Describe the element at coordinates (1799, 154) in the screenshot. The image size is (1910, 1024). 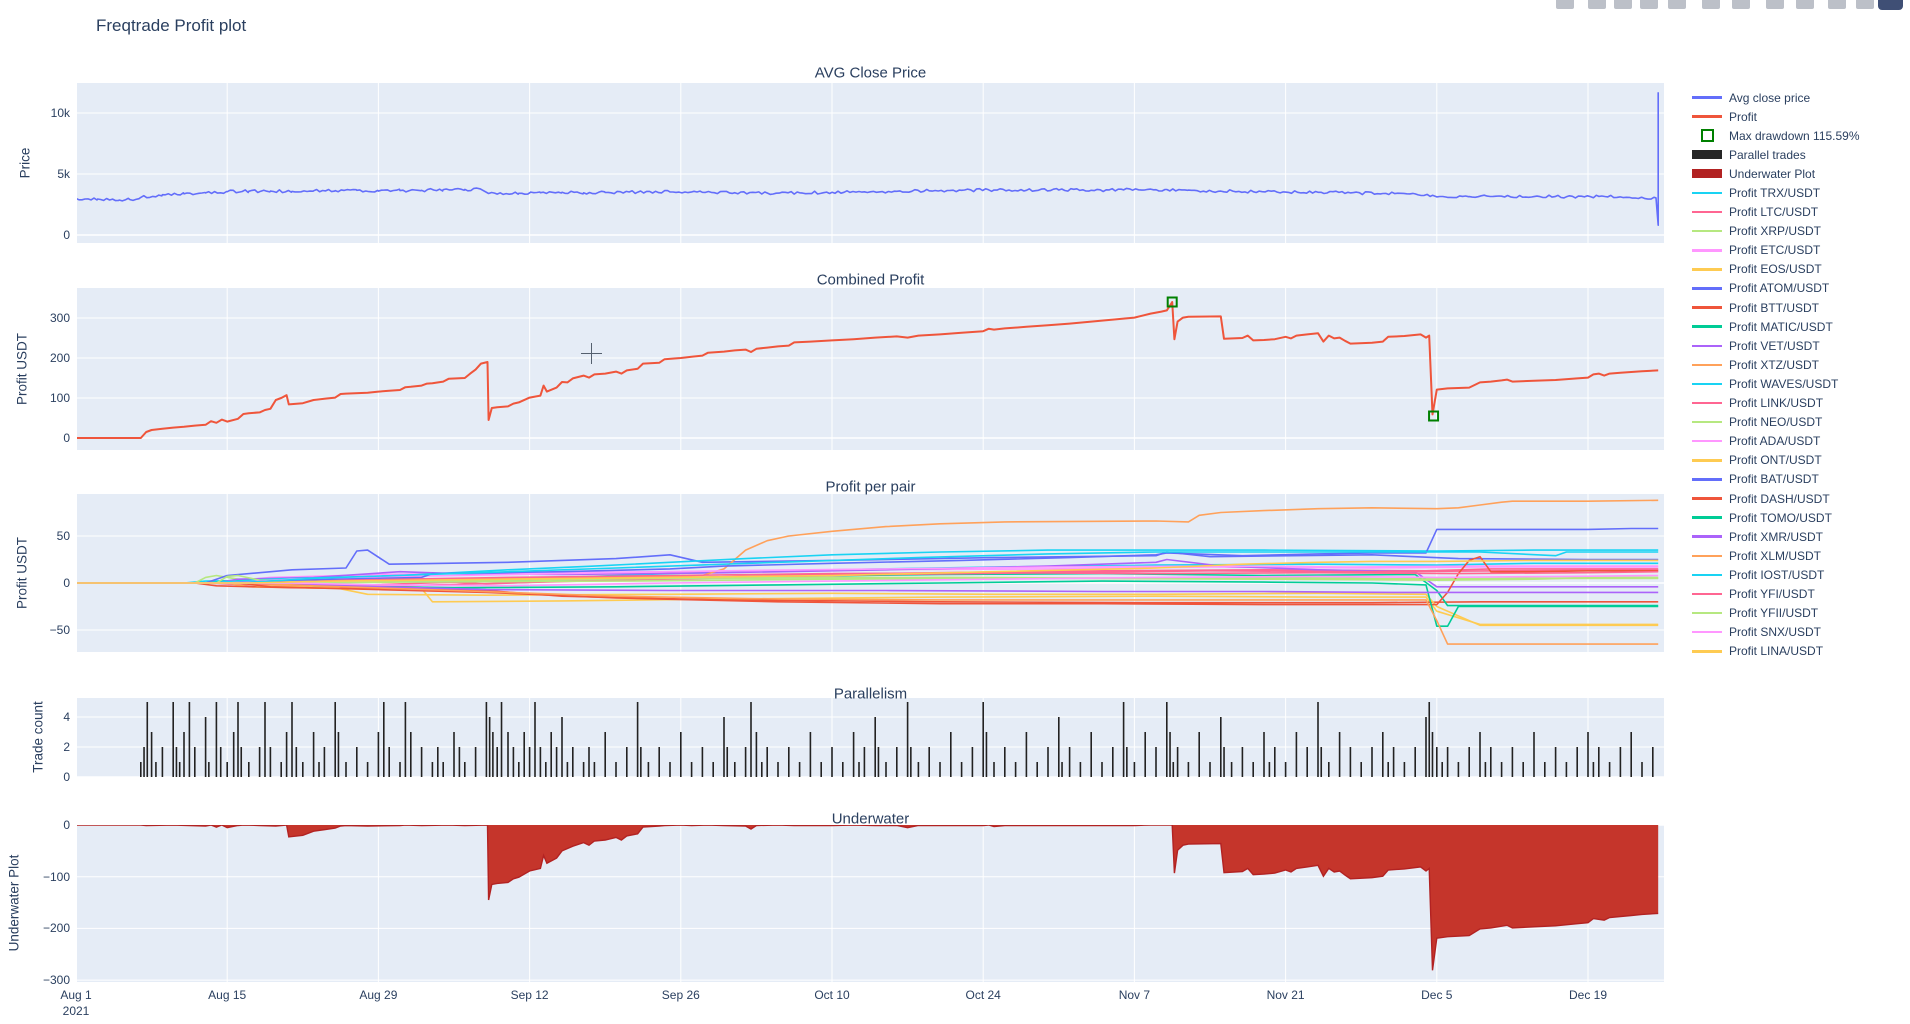
I see `legend-item-parallel-trades: Parallel trades` at that location.